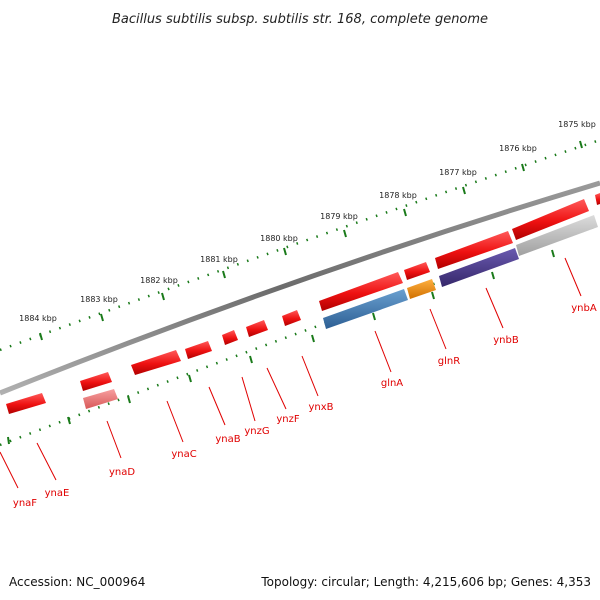  What do you see at coordinates (474, 250) in the screenshot?
I see `gene-arrow-glnR-red` at bounding box center [474, 250].